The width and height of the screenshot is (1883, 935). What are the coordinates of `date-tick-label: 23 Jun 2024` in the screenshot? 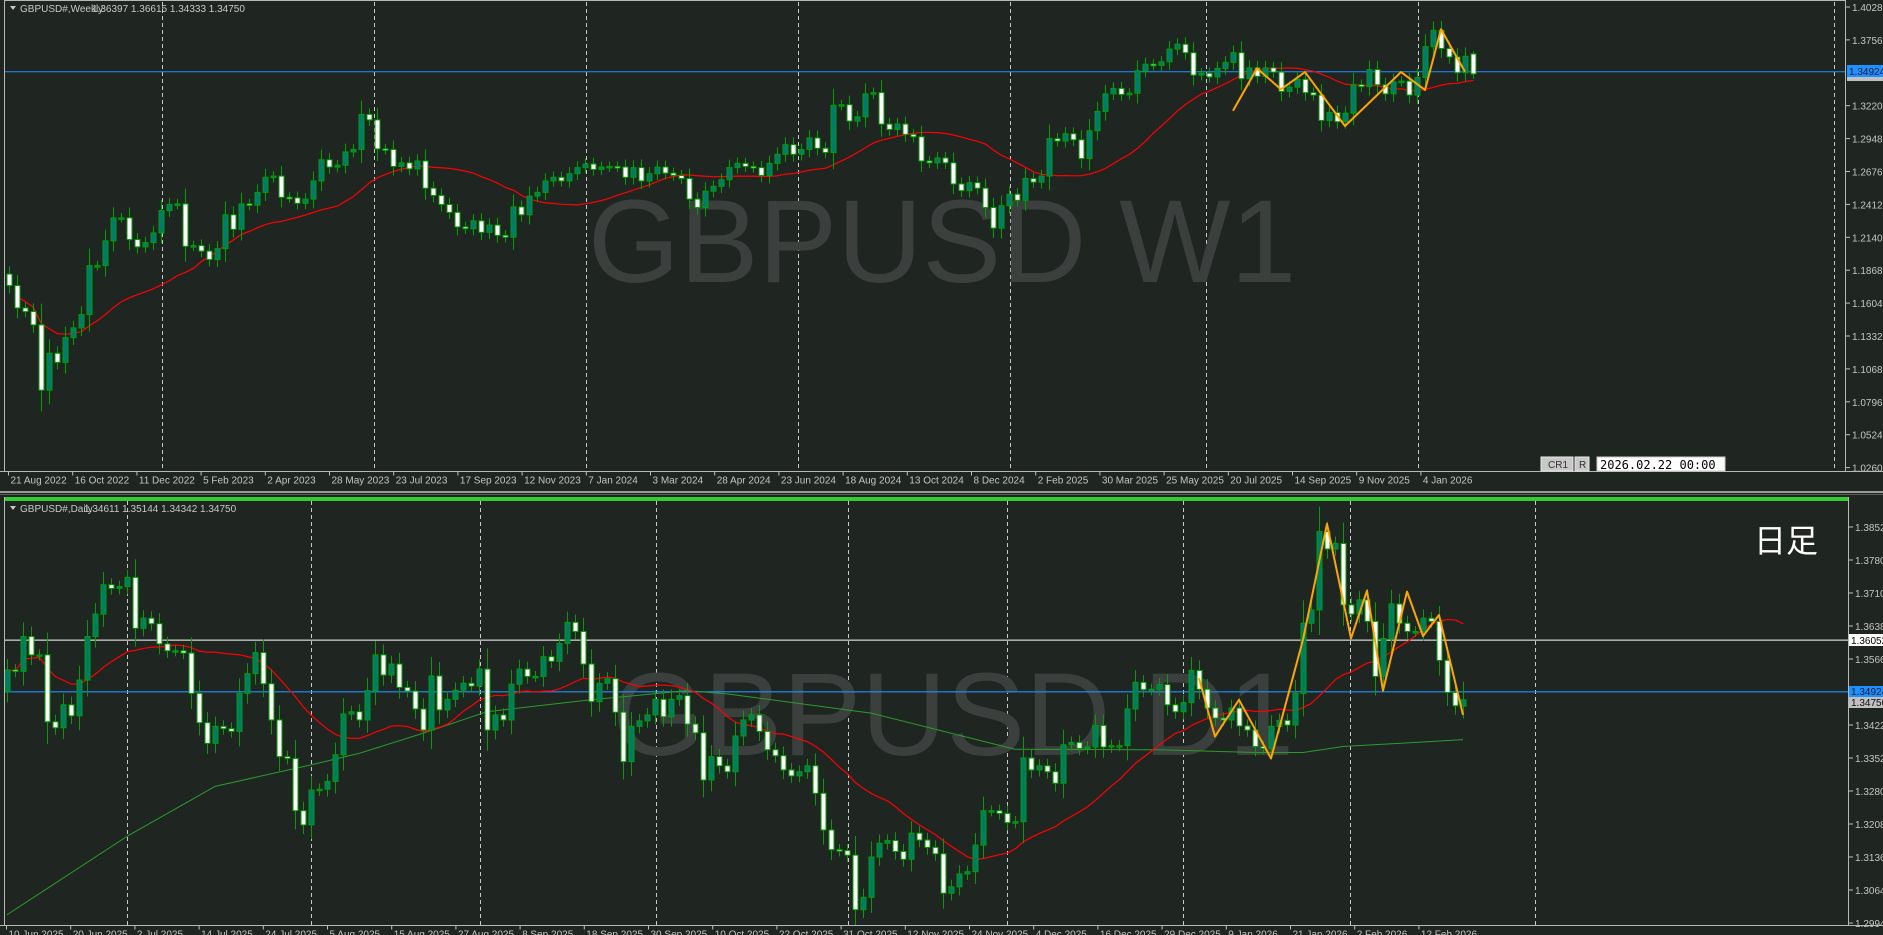 It's located at (808, 481).